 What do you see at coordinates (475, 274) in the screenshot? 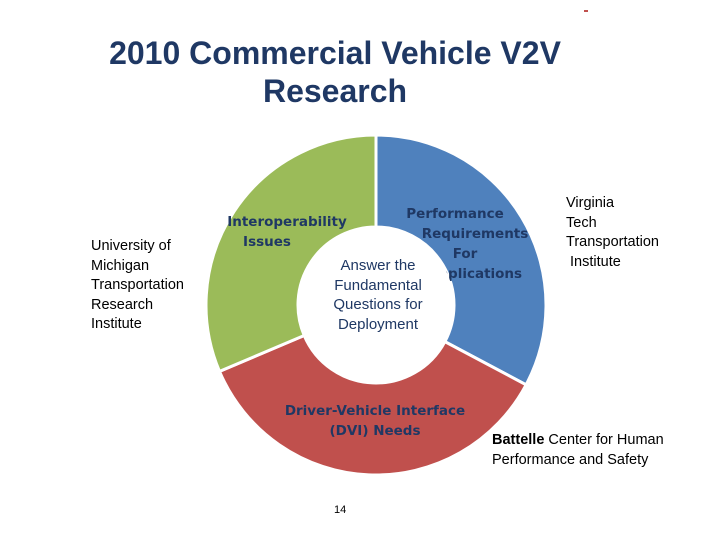
I see `segment-performance-label-4: Applications` at bounding box center [475, 274].